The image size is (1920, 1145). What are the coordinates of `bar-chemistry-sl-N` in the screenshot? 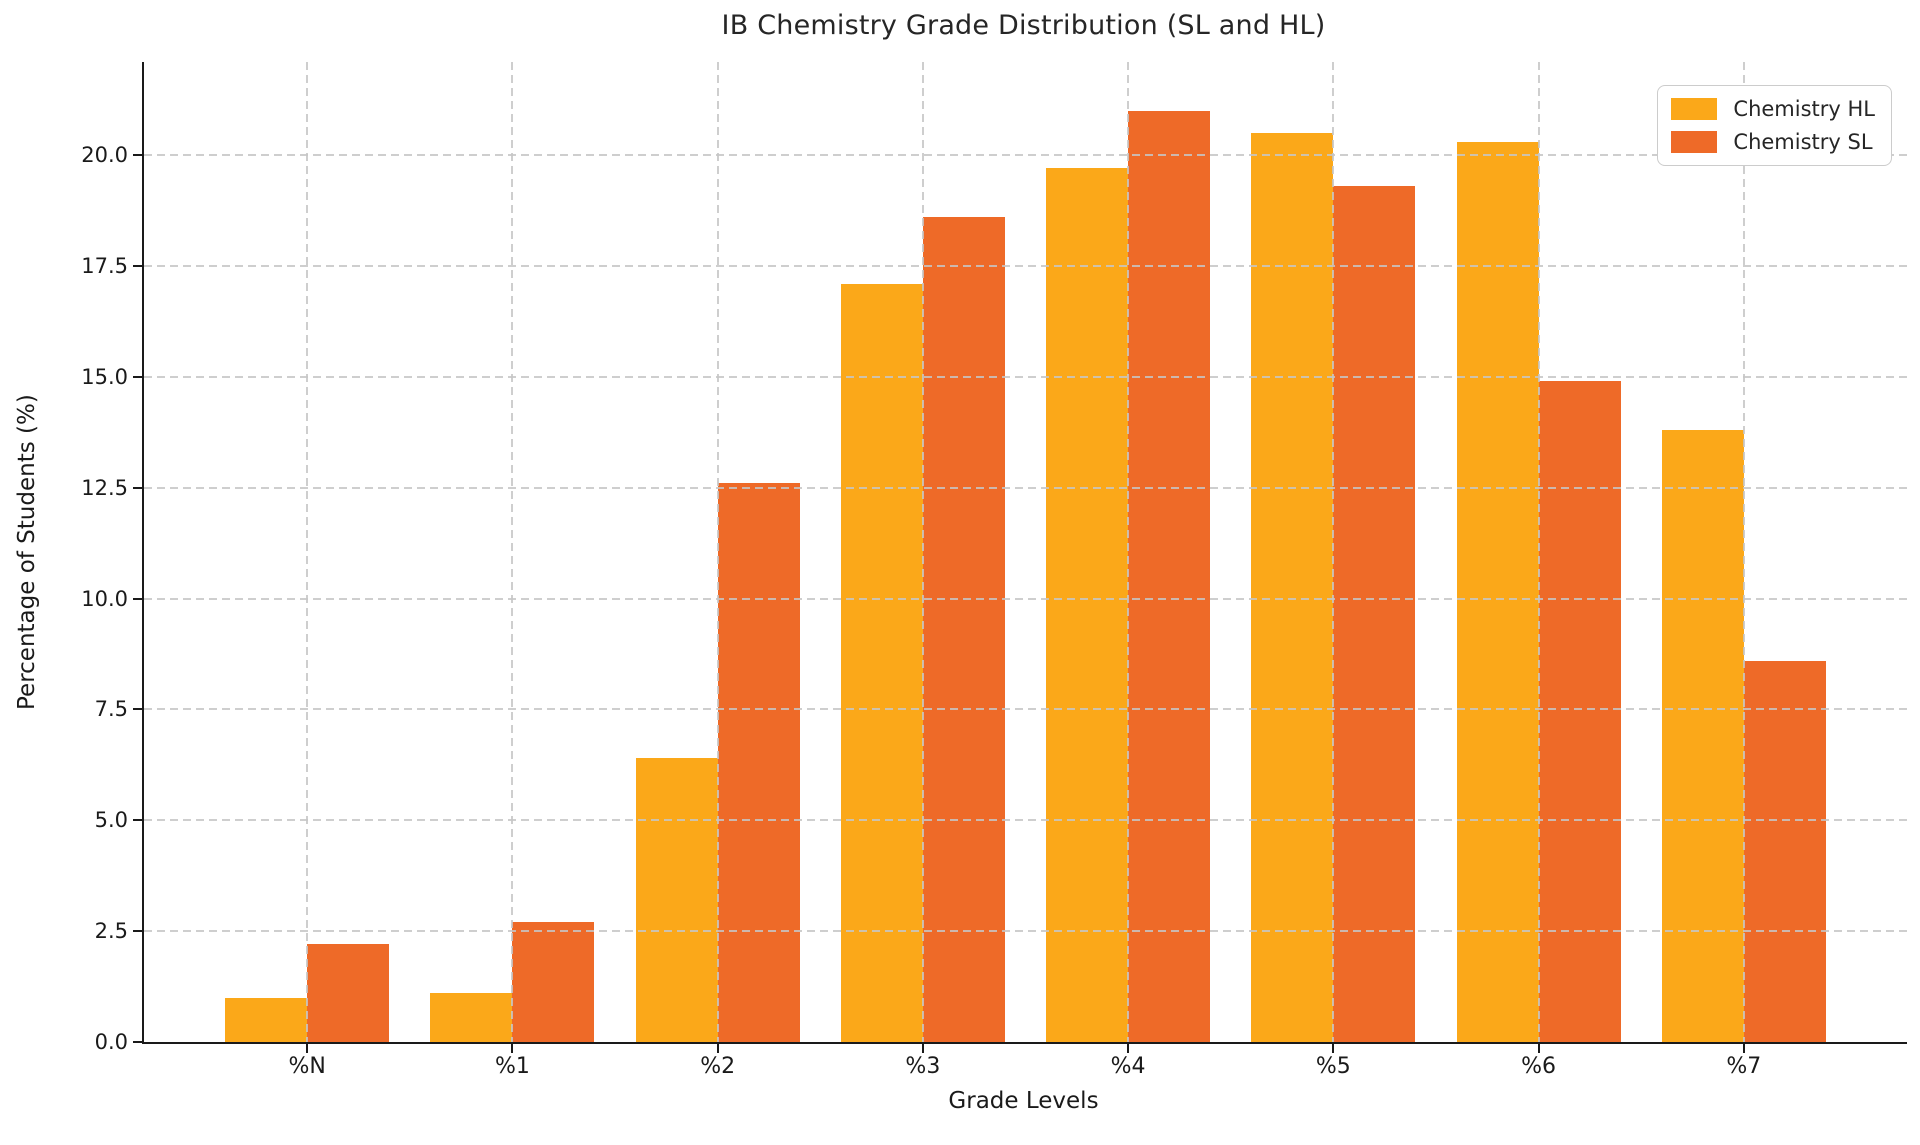 It's located at (348, 993).